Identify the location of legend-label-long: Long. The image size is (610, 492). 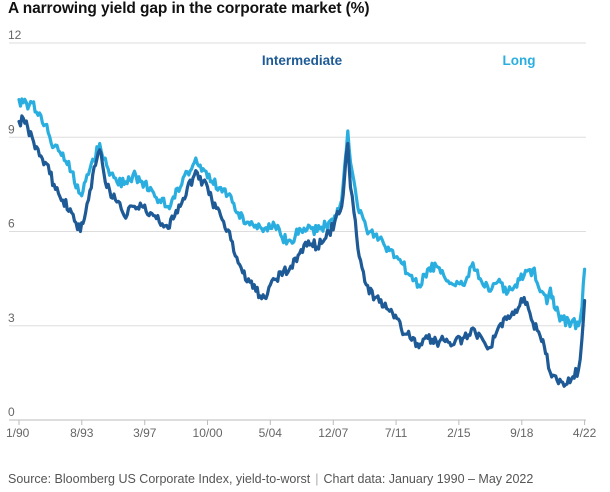
(519, 60).